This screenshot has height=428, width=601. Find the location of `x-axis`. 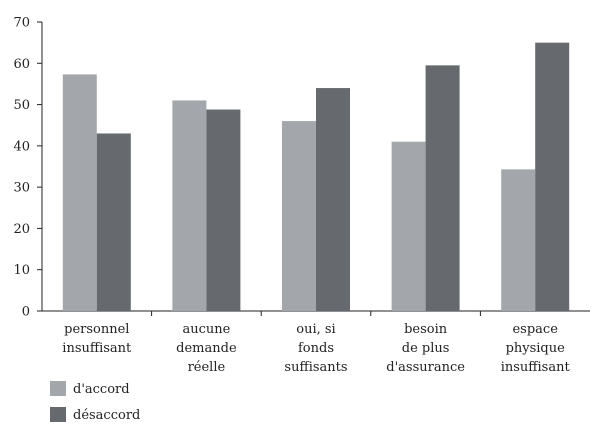

x-axis is located at coordinates (316, 313).